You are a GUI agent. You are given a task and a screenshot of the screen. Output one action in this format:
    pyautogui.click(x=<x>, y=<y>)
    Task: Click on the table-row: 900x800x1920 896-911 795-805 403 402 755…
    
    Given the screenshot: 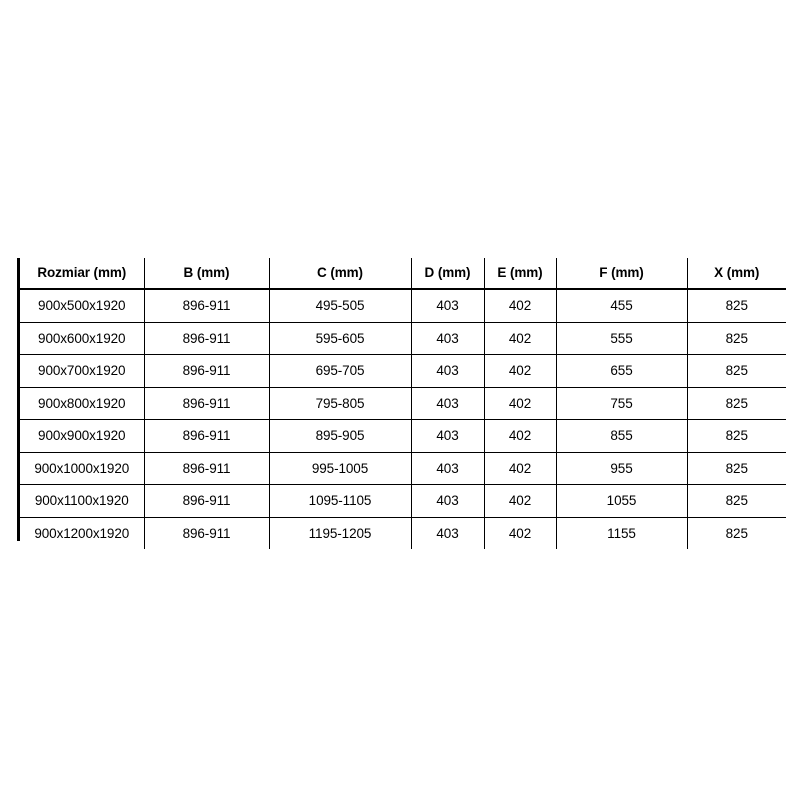 What is the action you would take?
    pyautogui.click(x=403, y=403)
    